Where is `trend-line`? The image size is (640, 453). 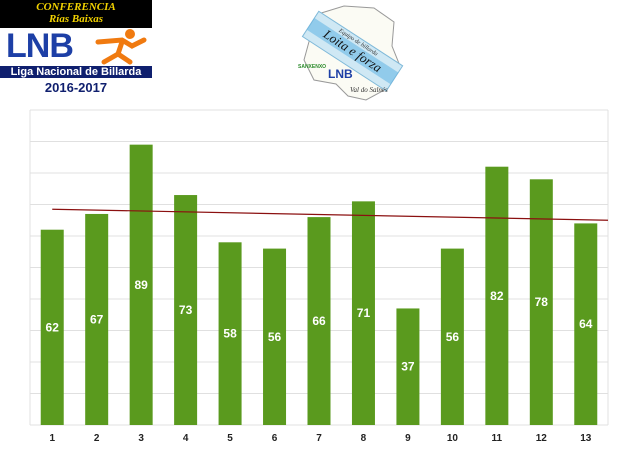 trend-line is located at coordinates (330, 214).